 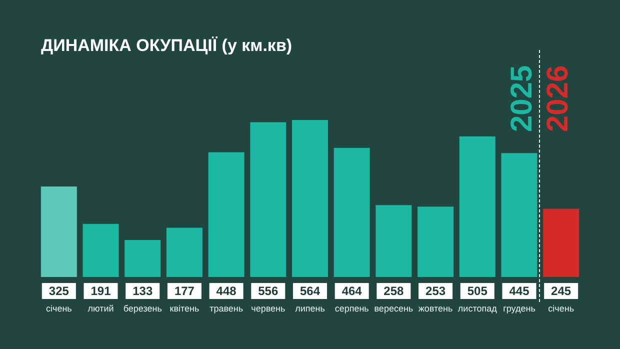 I want to click on x-tick-label: листопад, so click(x=478, y=309).